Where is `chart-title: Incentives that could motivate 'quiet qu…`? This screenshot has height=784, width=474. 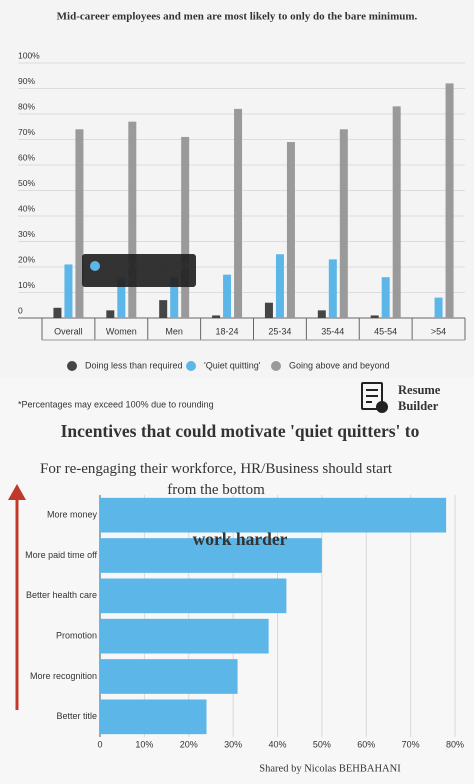
chart-title: Incentives that could motivate 'quiet qu… is located at coordinates (240, 485).